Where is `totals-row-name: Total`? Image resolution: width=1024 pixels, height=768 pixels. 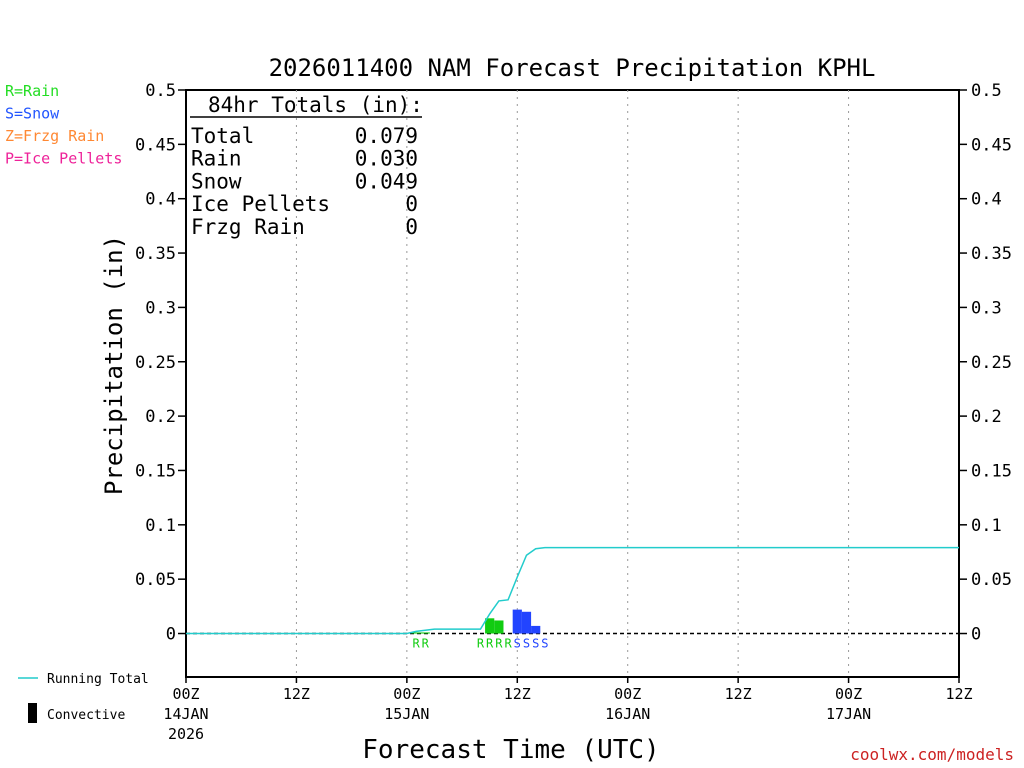 totals-row-name: Total is located at coordinates (222, 136).